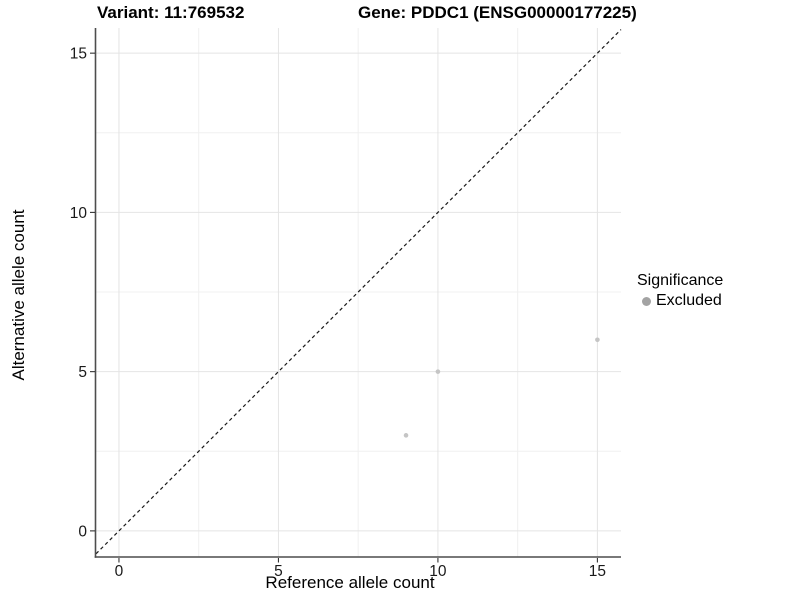 This screenshot has width=800, height=600. Describe the element at coordinates (646, 301) in the screenshot. I see `excluded-point-icon` at that location.